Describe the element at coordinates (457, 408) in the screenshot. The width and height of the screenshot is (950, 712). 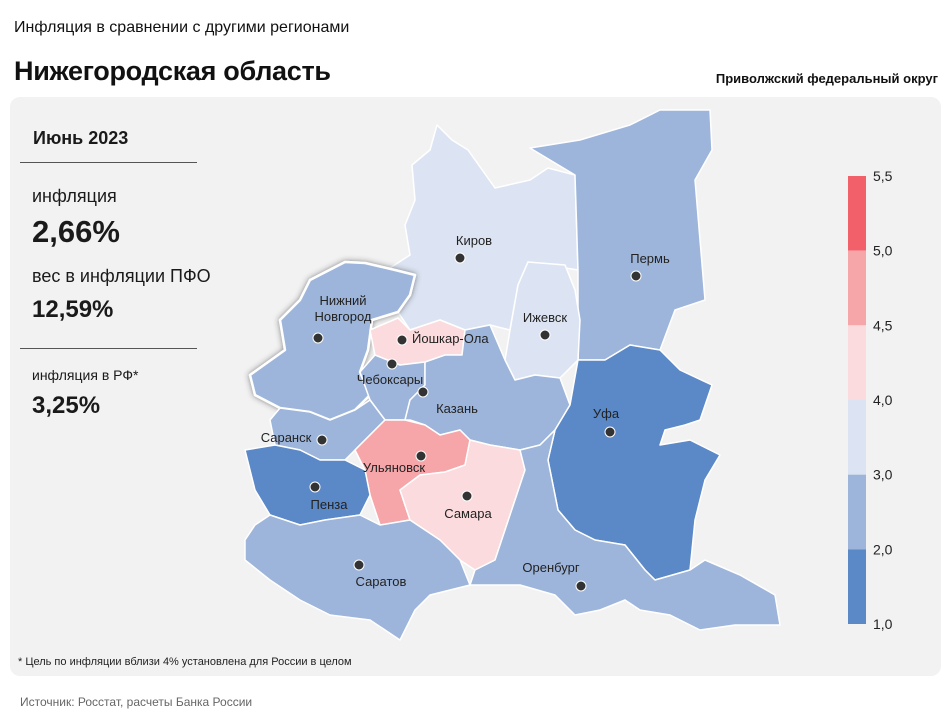
I see `city-label: Казань` at that location.